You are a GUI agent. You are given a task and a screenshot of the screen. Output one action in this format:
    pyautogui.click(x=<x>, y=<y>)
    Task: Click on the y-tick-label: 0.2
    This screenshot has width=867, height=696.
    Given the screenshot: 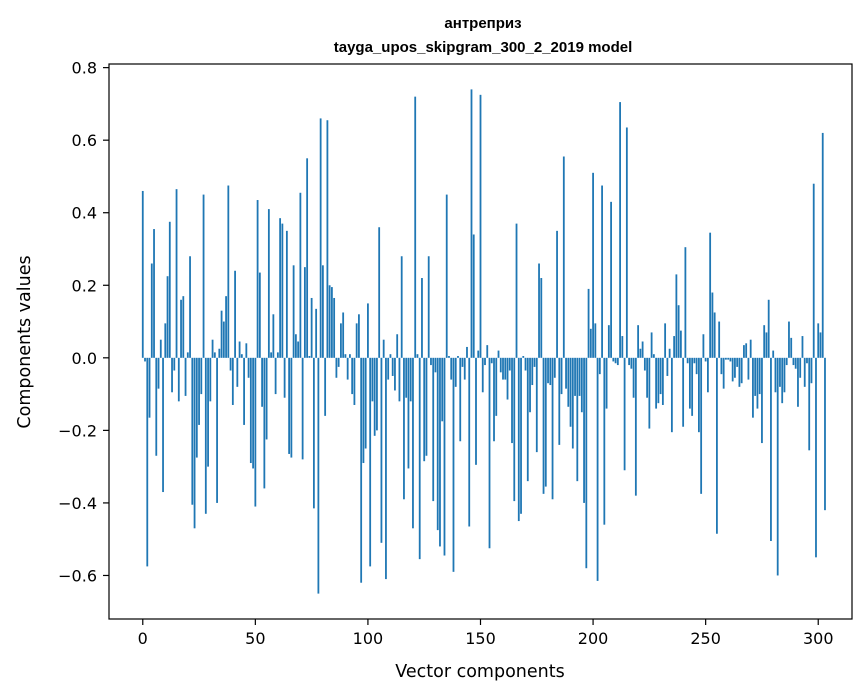 What is the action you would take?
    pyautogui.click(x=84, y=285)
    